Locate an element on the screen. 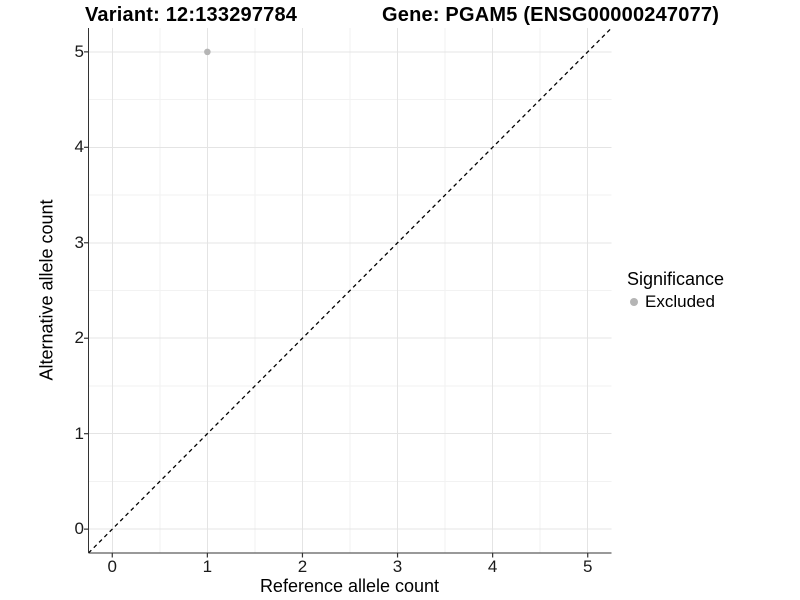  plot-title-variant: Variant: 12:133297784 is located at coordinates (191, 15).